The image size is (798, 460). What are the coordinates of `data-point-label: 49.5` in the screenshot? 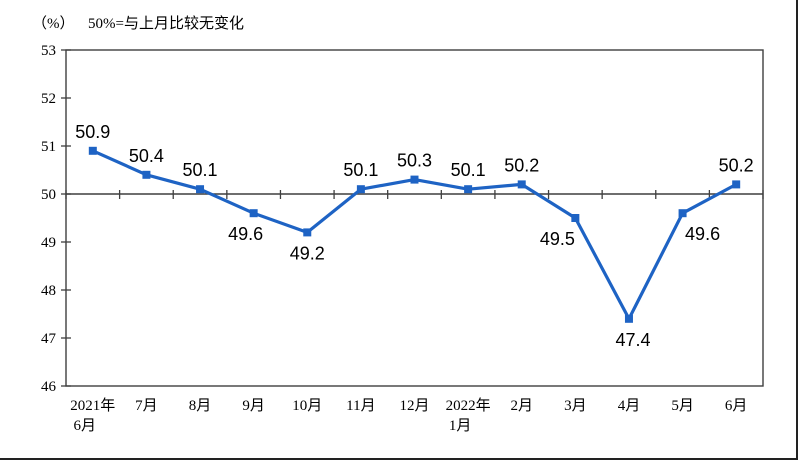 It's located at (557, 239).